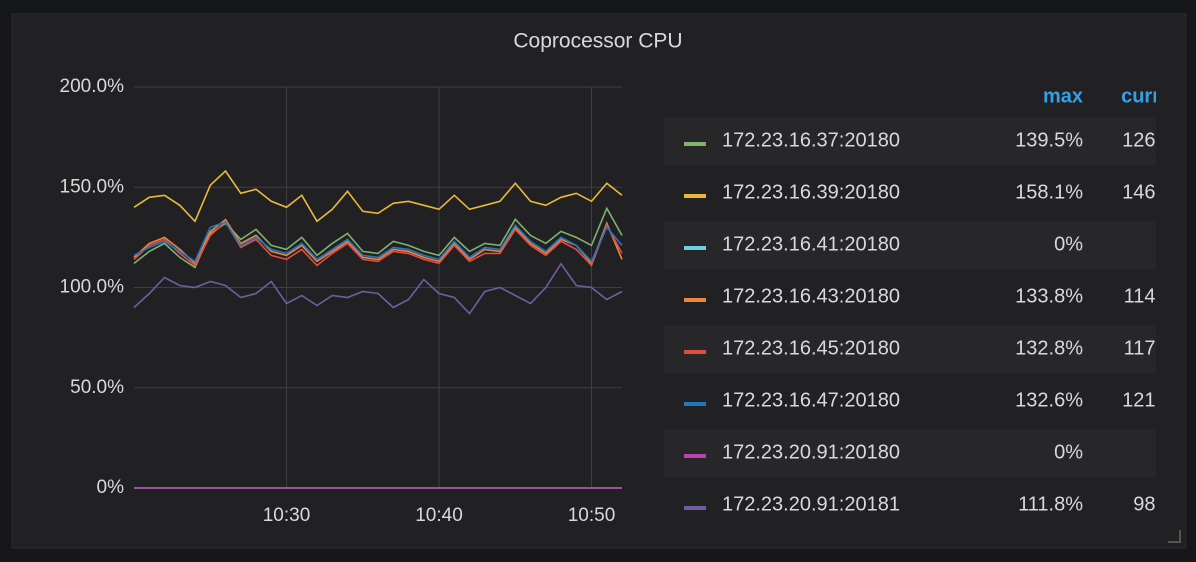 The height and width of the screenshot is (562, 1196). I want to click on legend-label: 172.23.20.91:20180, so click(811, 452).